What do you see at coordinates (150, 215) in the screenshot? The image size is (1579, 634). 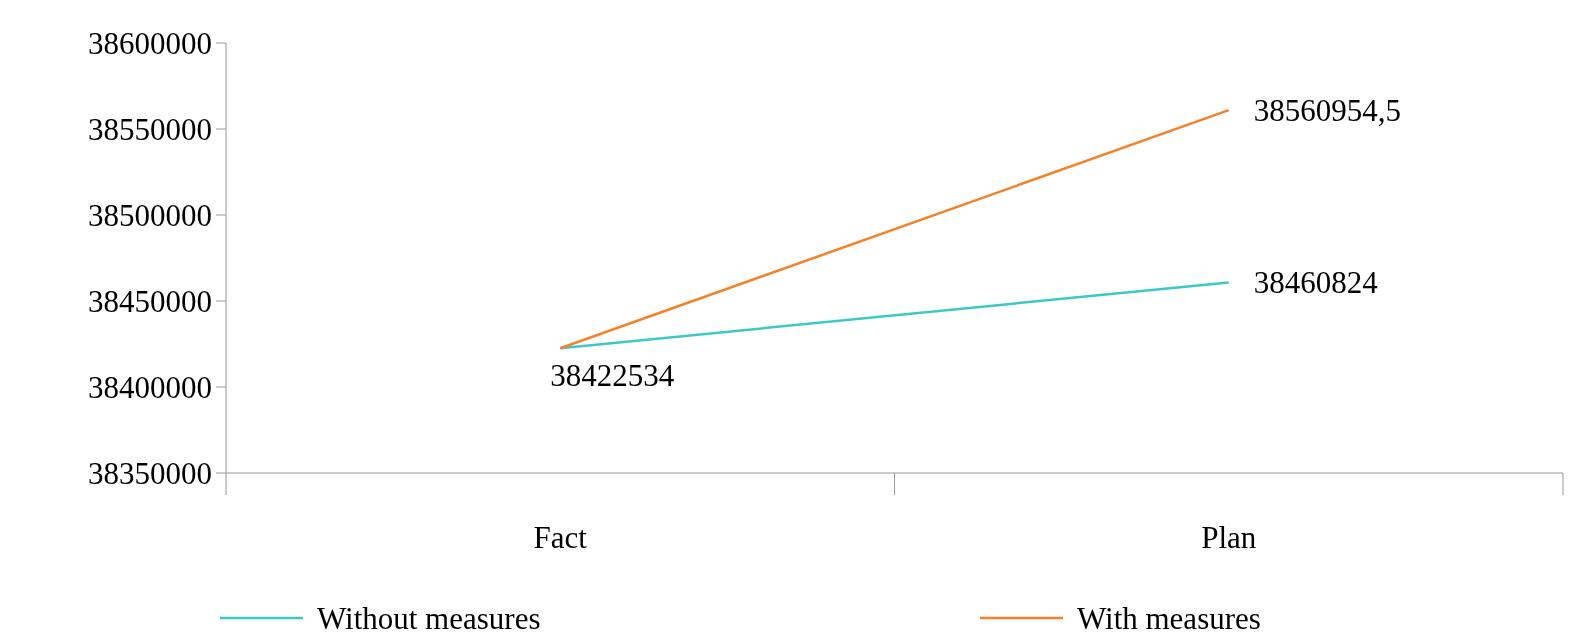 I see `y-tick-label: 38500000` at bounding box center [150, 215].